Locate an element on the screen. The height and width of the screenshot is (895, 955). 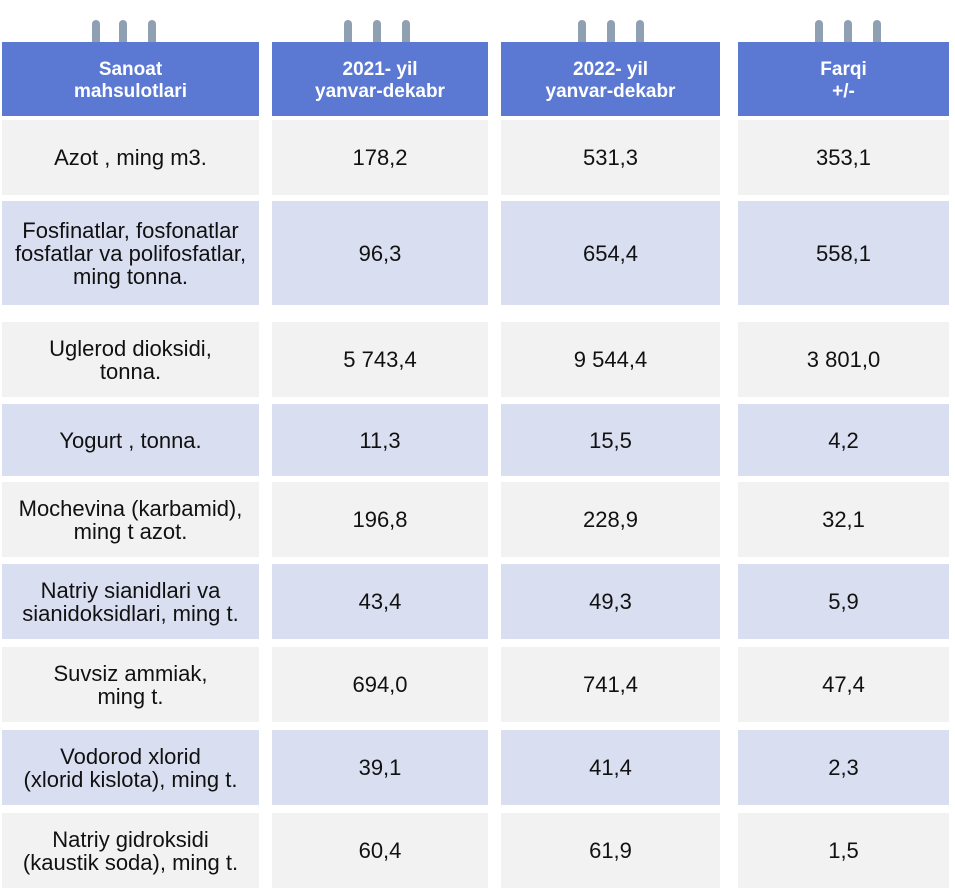
value-2021-cell: 11,3 is located at coordinates (380, 440).